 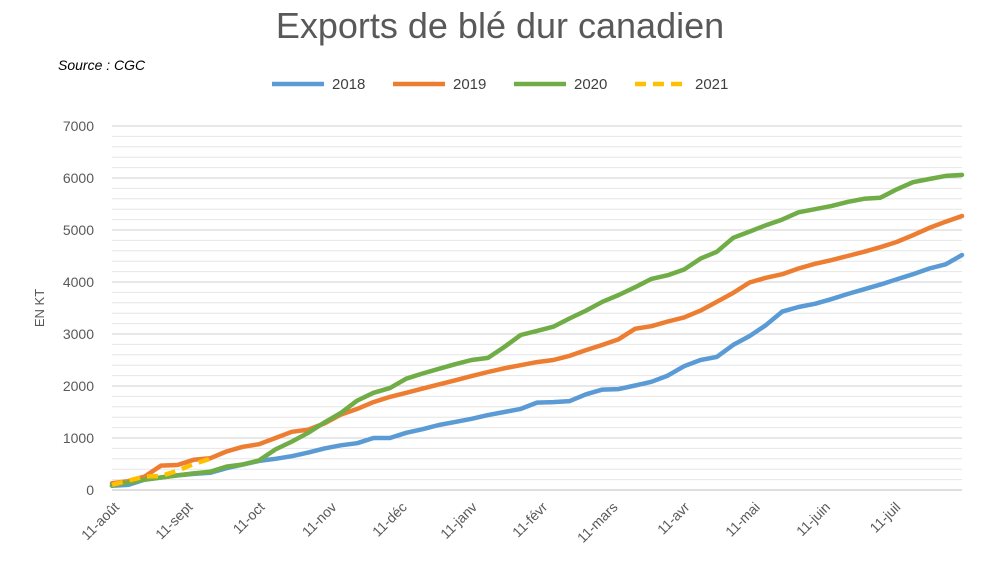 What do you see at coordinates (458, 520) in the screenshot?
I see `x-tick-label: 11-janv` at bounding box center [458, 520].